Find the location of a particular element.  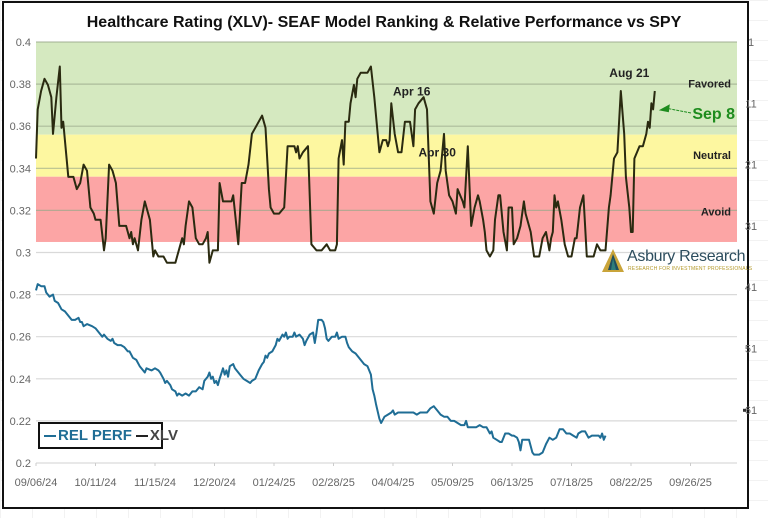

left-axis-tick-label: 0.24 is located at coordinates (20, 380).